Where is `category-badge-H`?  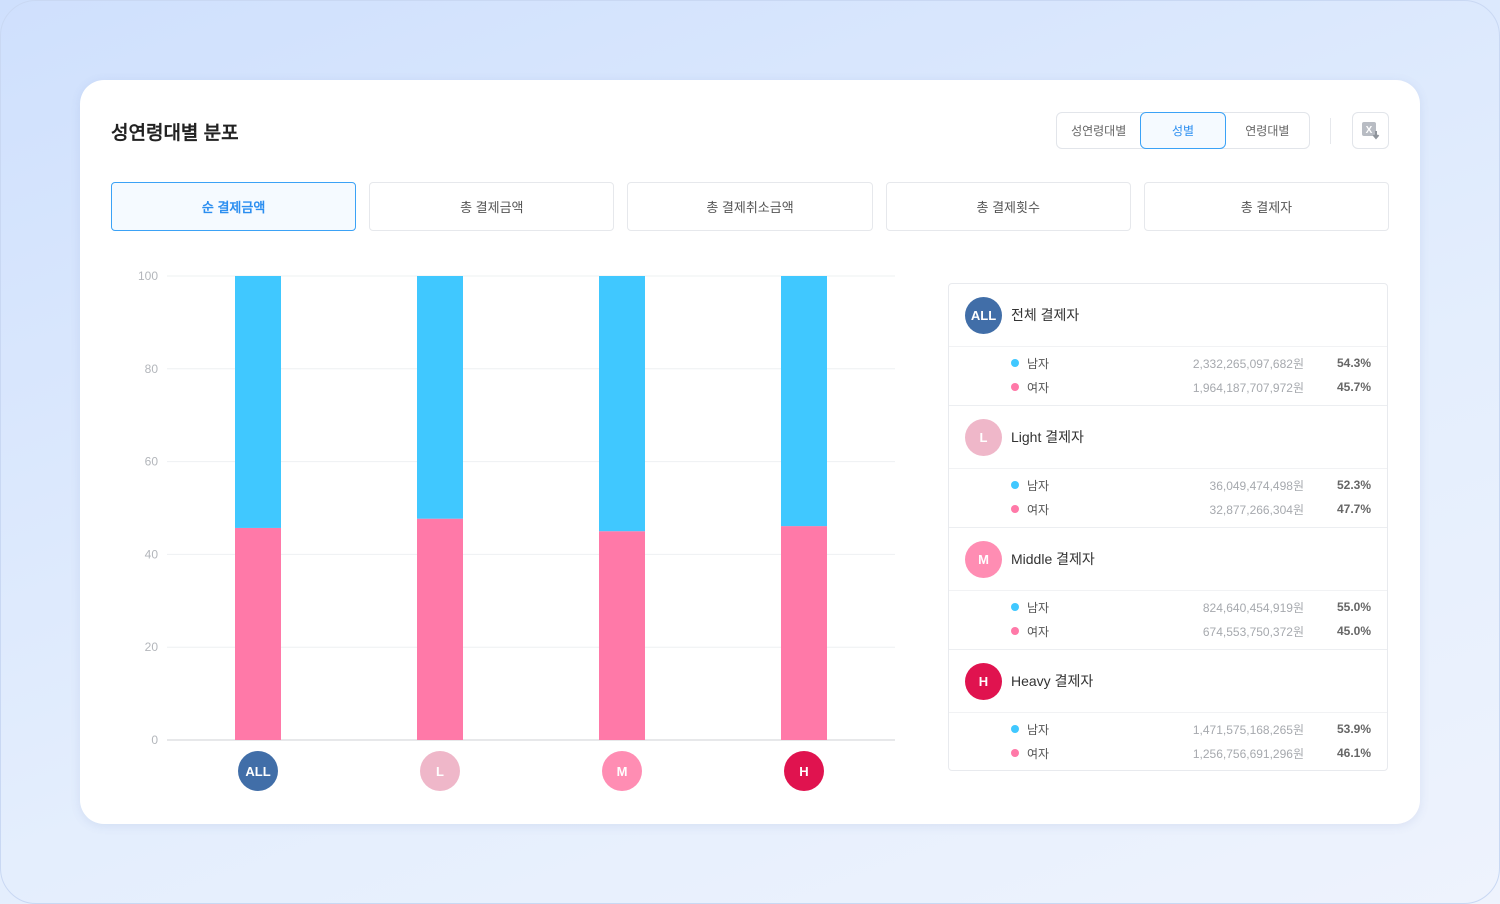 category-badge-H is located at coordinates (804, 771).